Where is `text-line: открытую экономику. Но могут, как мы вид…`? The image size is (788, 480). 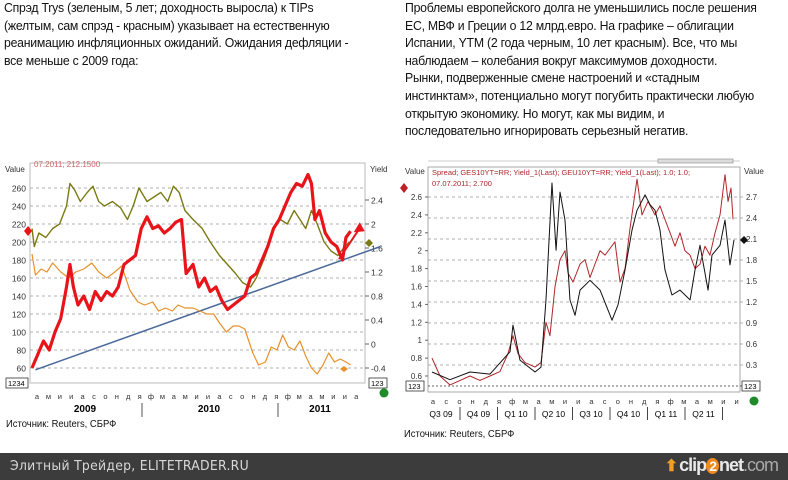 text-line: открытую экономику. Но могут, как мы вид… is located at coordinates (535, 113).